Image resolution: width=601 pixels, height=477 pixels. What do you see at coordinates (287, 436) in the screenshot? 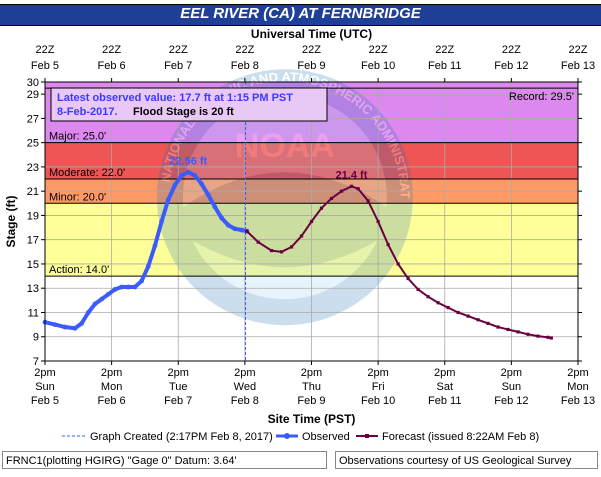
I see `legend-observed-marker` at bounding box center [287, 436].